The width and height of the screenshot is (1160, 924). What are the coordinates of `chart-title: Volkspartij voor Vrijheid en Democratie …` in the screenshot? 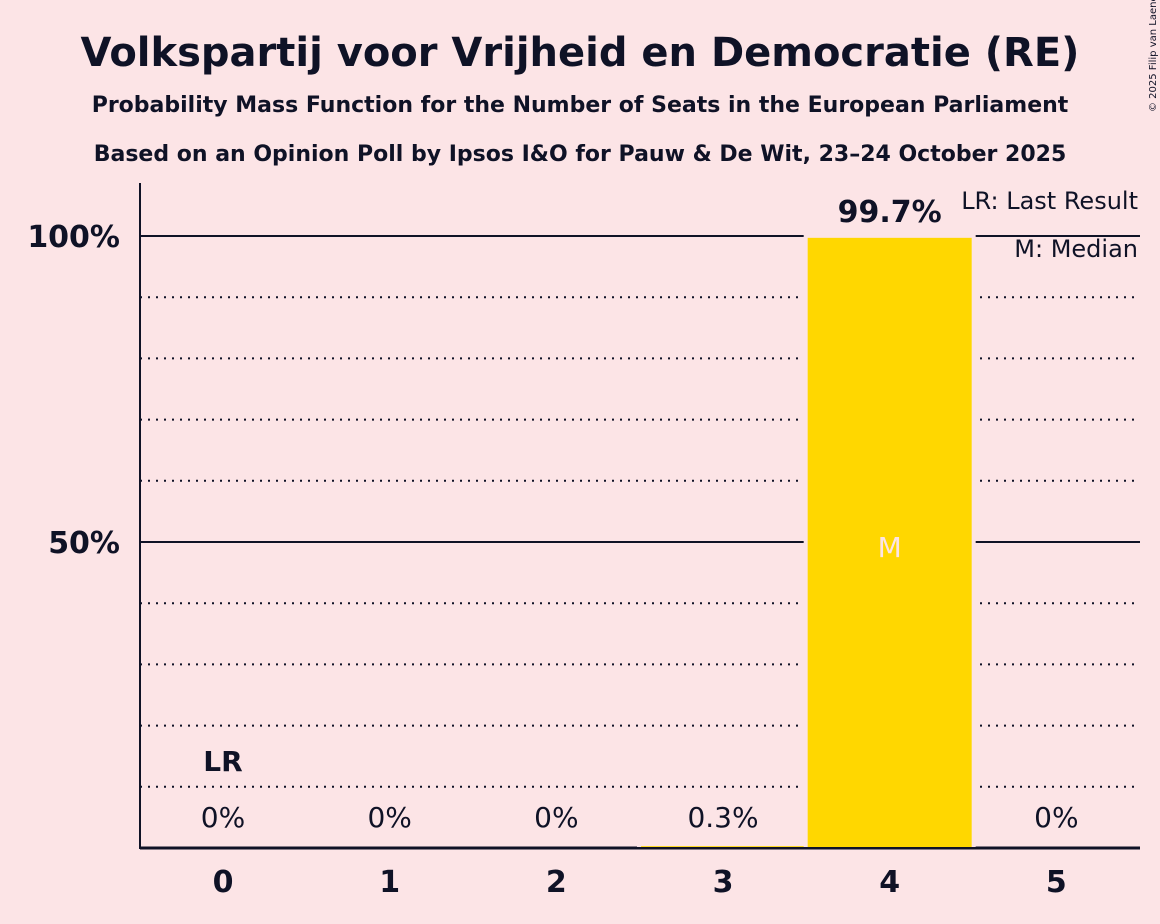 It's located at (580, 53).